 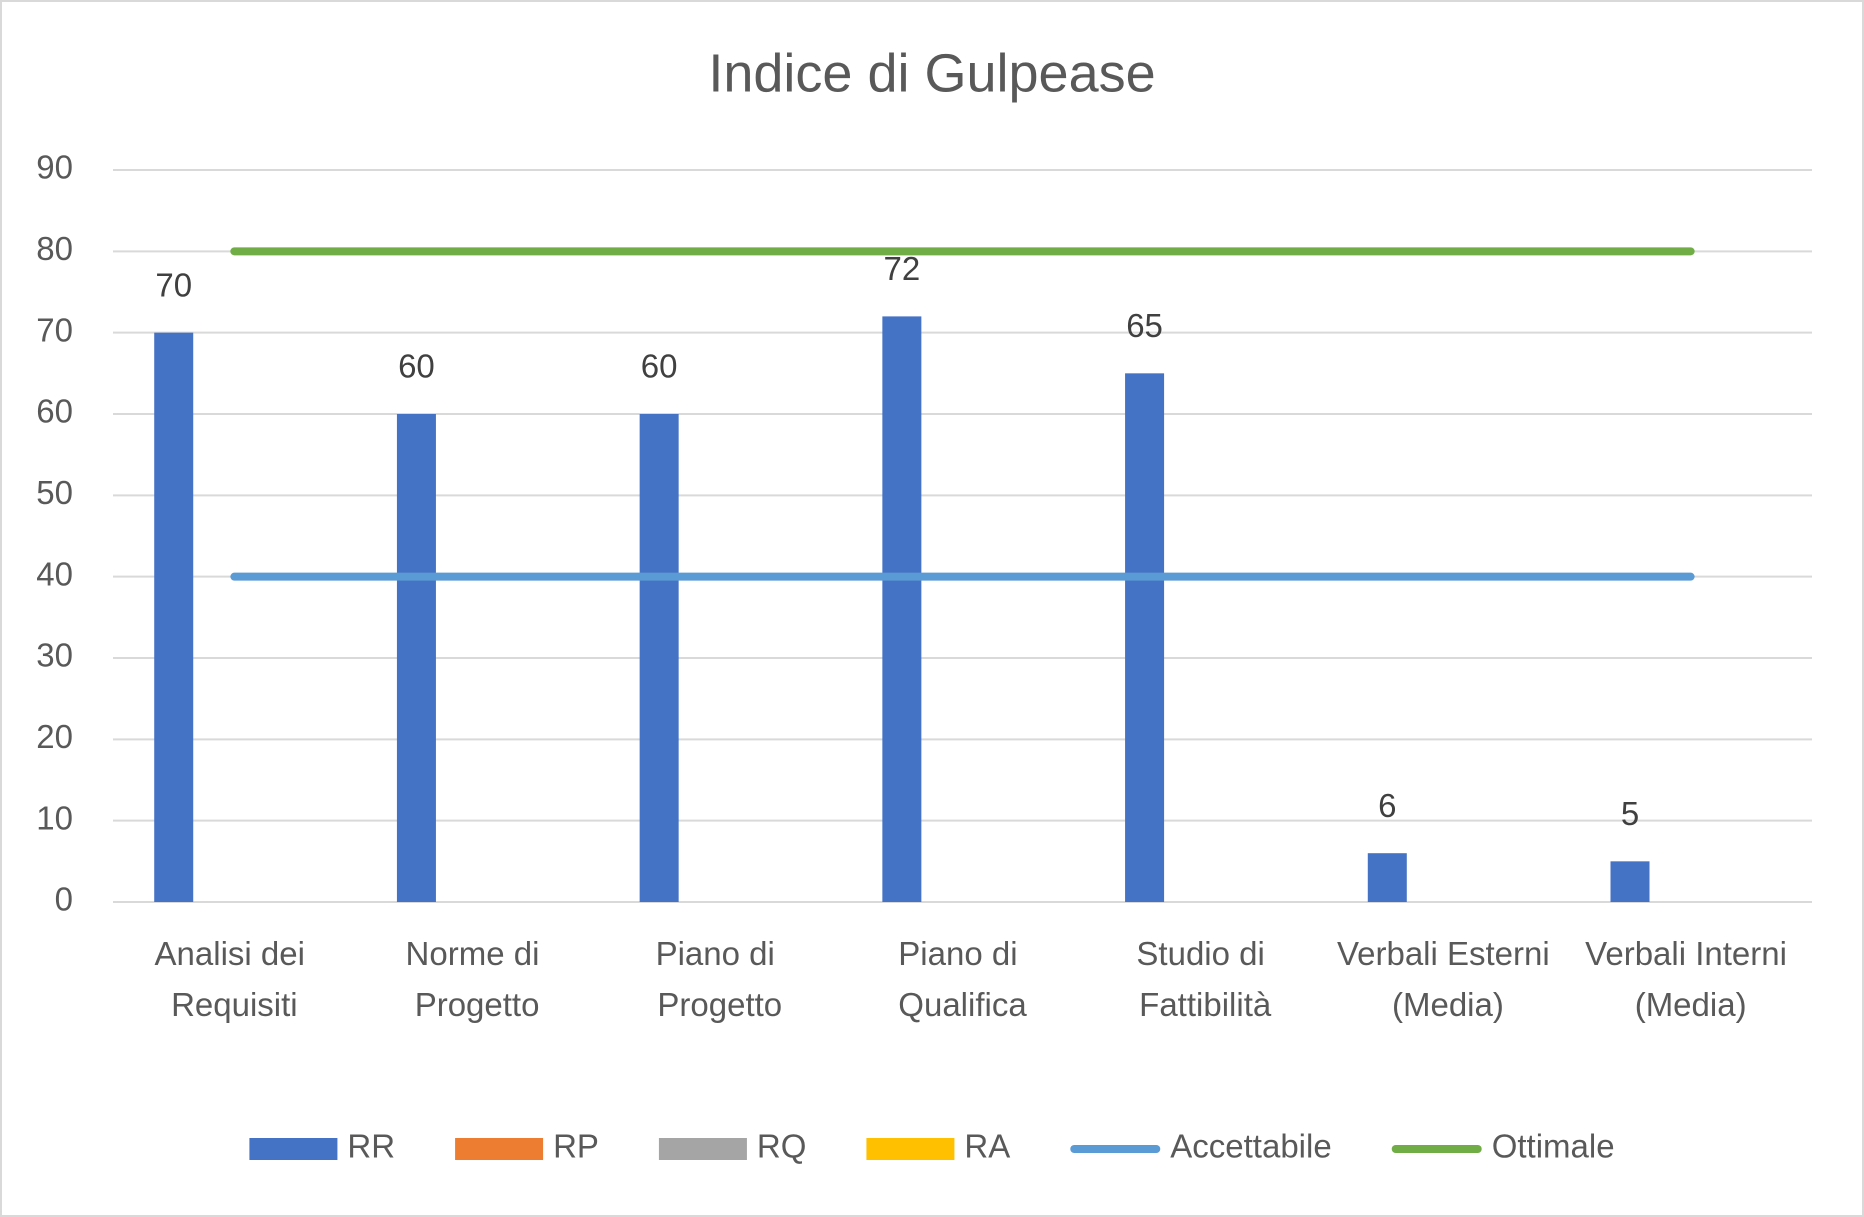 What do you see at coordinates (371, 1146) in the screenshot?
I see `legend-label: RR` at bounding box center [371, 1146].